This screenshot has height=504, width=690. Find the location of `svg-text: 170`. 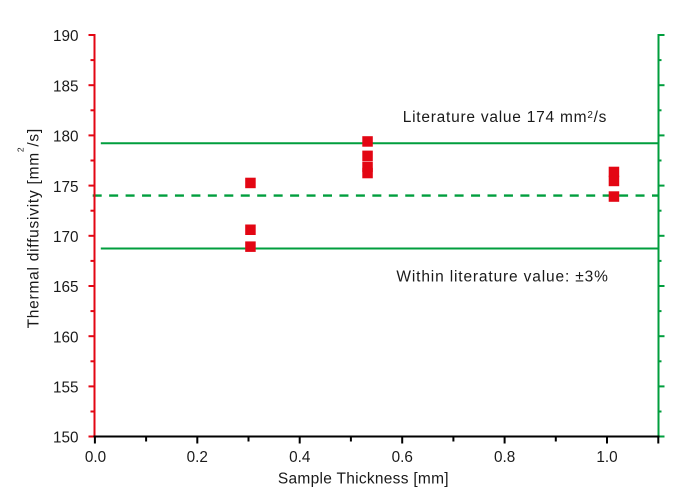

svg-text: 170 is located at coordinates (66, 237).